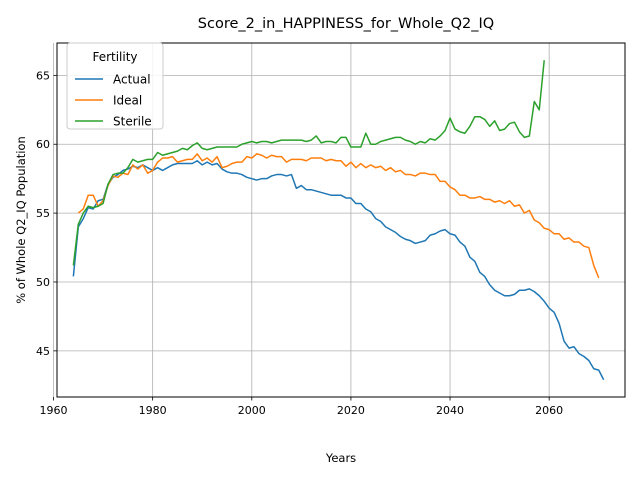 The height and width of the screenshot is (480, 640). I want to click on x-tick-label: 2060, so click(549, 410).